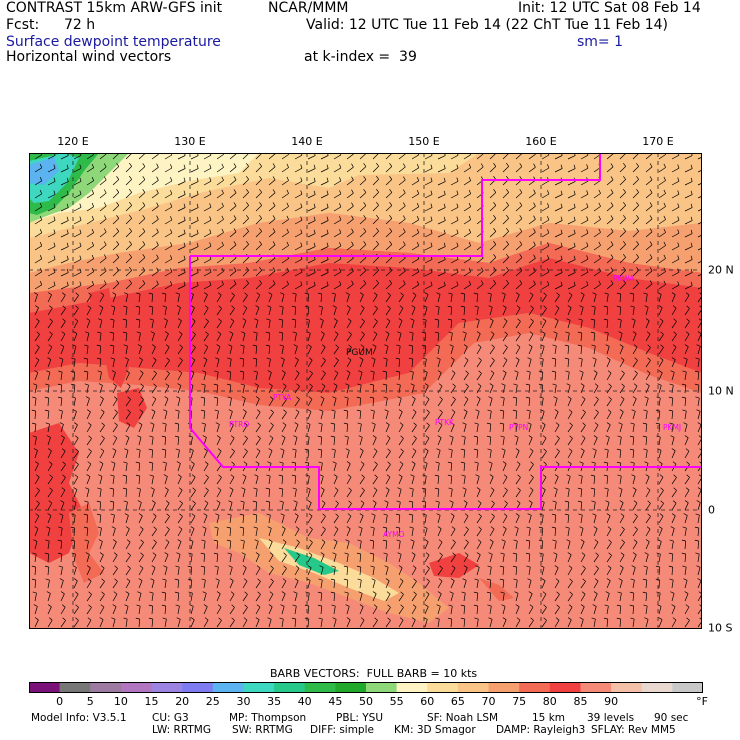 This screenshot has width=740, height=740. I want to click on lon-label-160: 160 E, so click(541, 141).